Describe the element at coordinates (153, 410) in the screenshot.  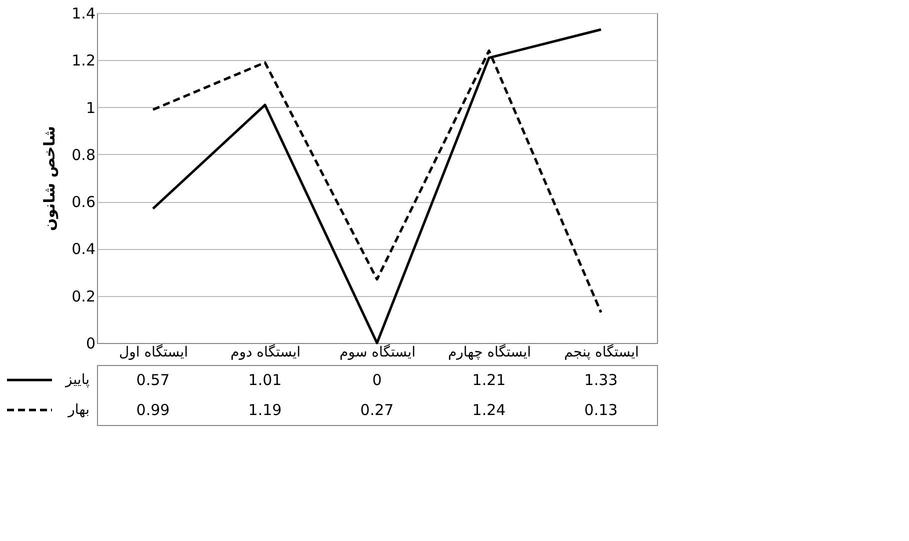
I see `data-label: 0.99` at that location.